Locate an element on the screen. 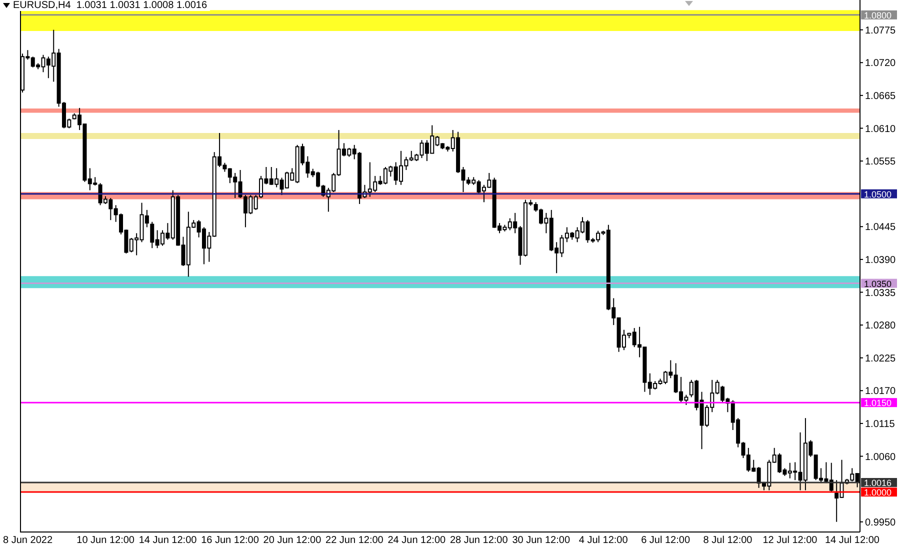 This screenshot has width=900, height=547. y-tick-label: 1.0115 is located at coordinates (880, 424).